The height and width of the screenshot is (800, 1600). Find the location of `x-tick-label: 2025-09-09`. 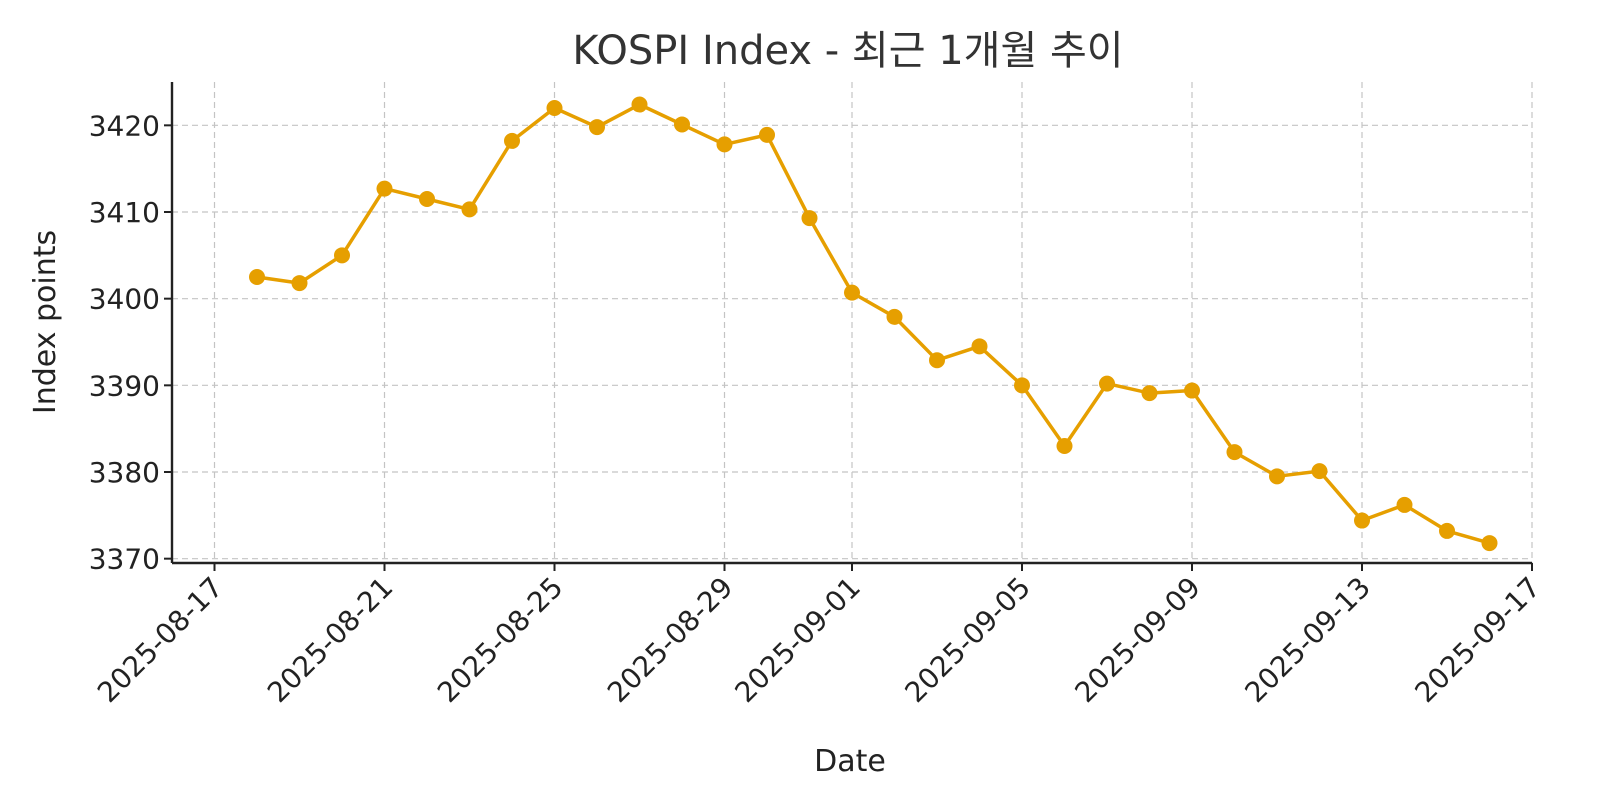

x-tick-label: 2025-09-09 is located at coordinates (1138, 640).